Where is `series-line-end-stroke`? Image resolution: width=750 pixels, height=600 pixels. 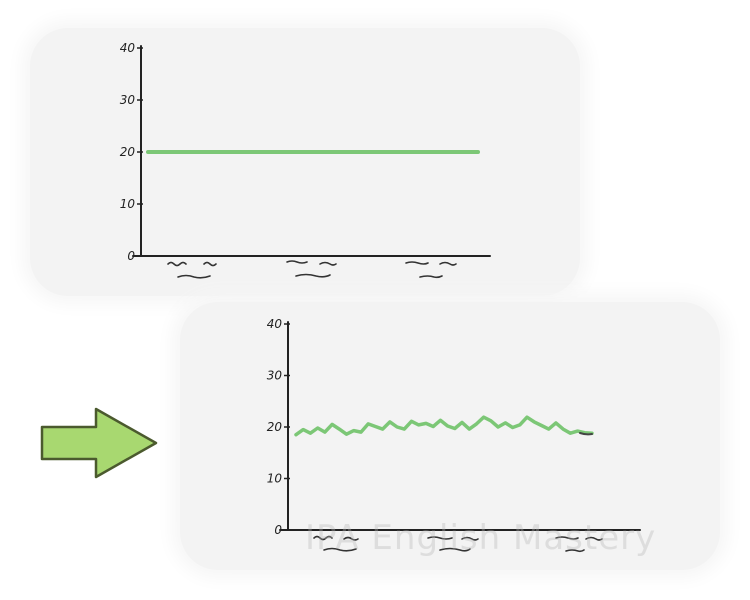 series-line-end-stroke is located at coordinates (586, 434).